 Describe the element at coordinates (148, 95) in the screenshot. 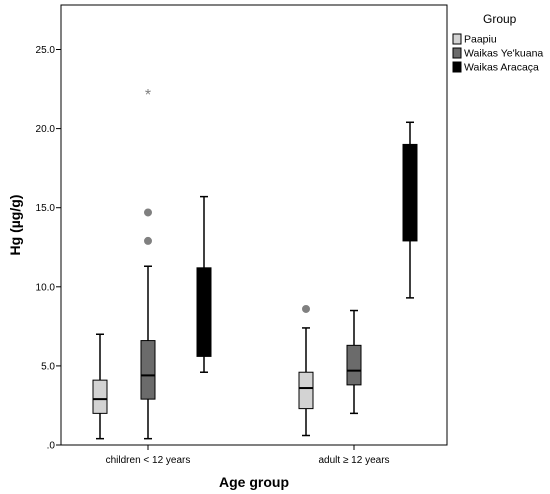

I see `extreme-point: *` at that location.